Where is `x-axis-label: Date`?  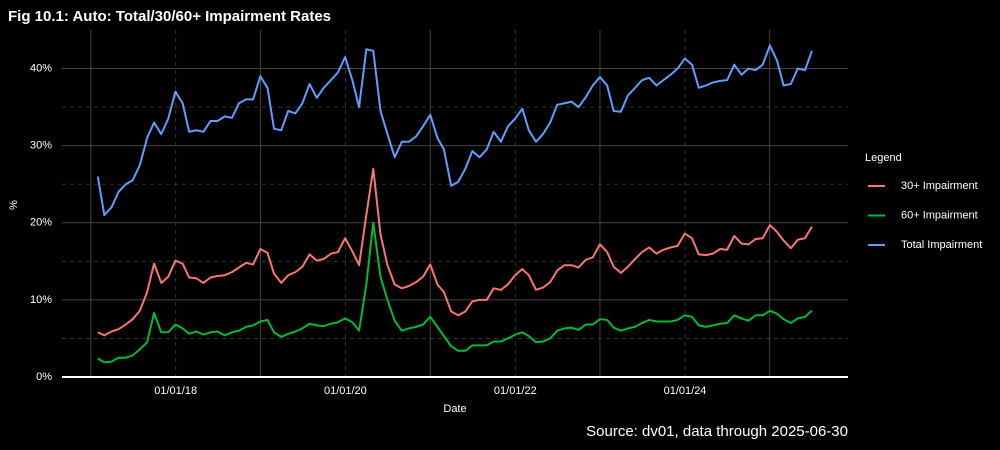 x-axis-label: Date is located at coordinates (454, 409).